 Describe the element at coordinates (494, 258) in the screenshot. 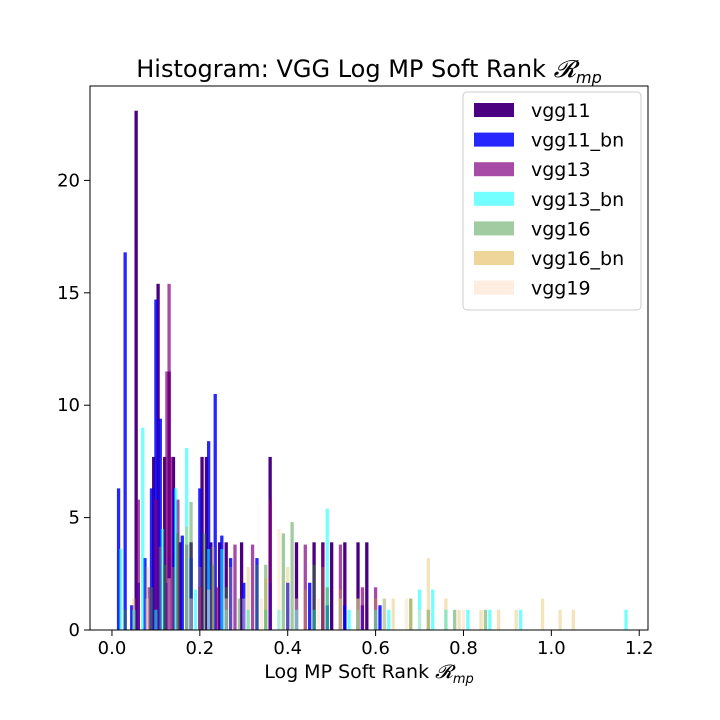

I see `legend-swatch-vgg16_bn` at that location.